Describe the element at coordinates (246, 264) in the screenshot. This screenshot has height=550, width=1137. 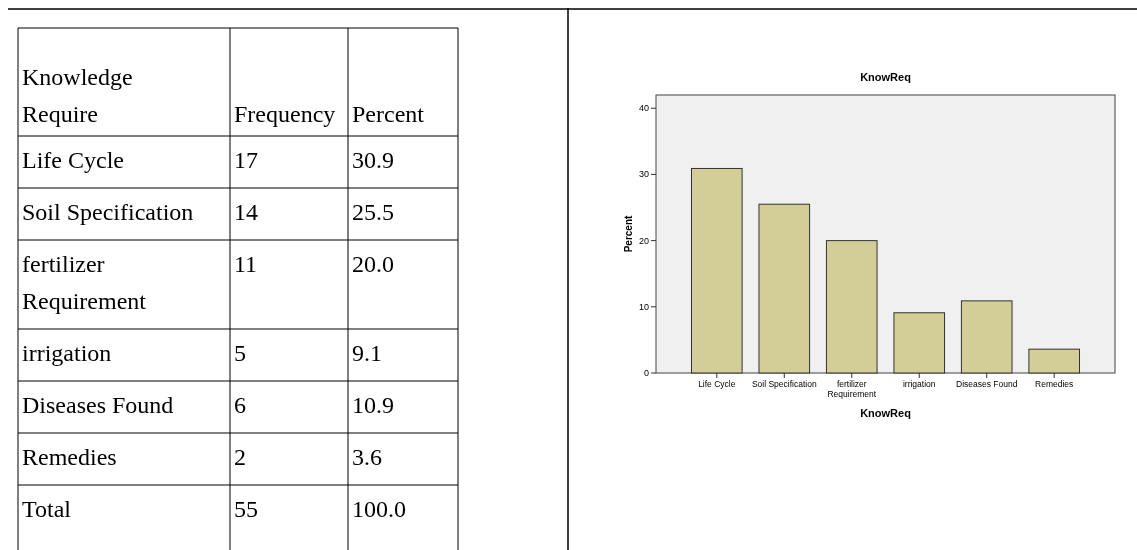
I see `data-label: 11` at that location.